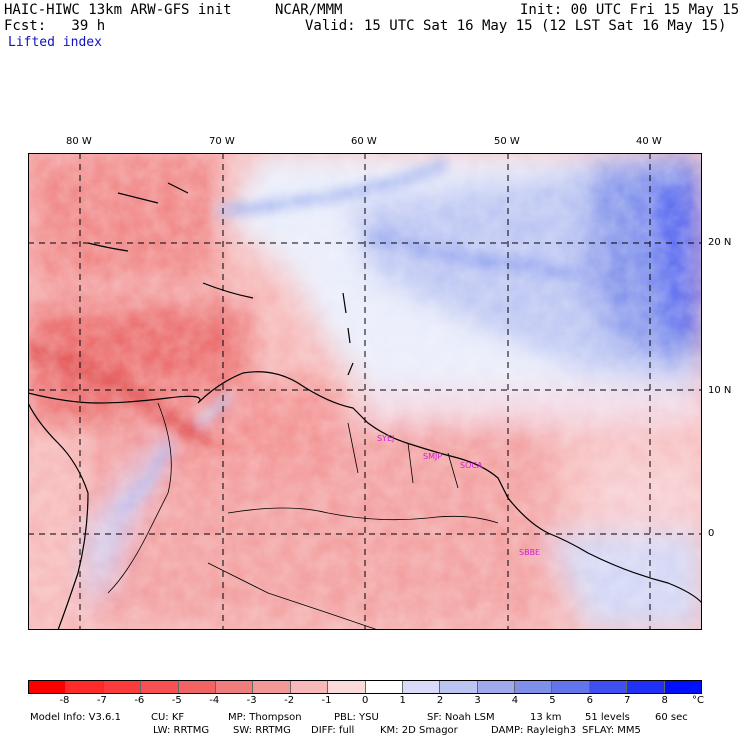 Image resolution: width=740 pixels, height=740 pixels. I want to click on lon-label-40w: 40 W, so click(649, 141).